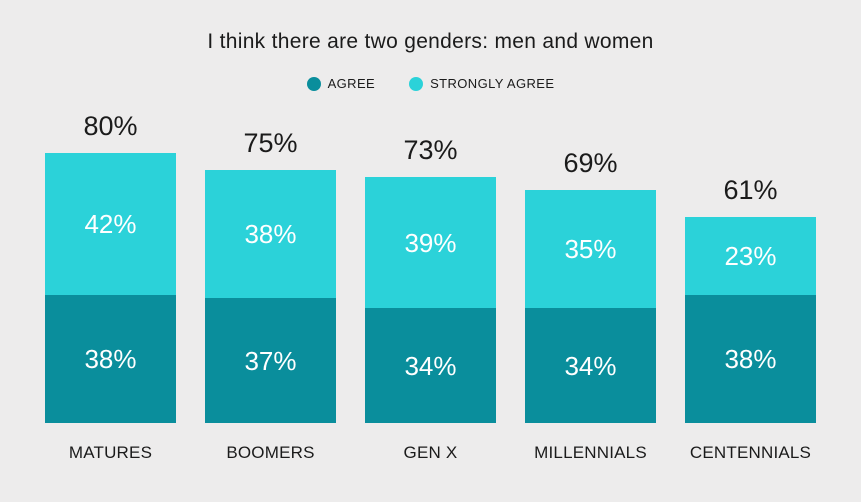  I want to click on strongly-agree-value: 42%, so click(110, 224).